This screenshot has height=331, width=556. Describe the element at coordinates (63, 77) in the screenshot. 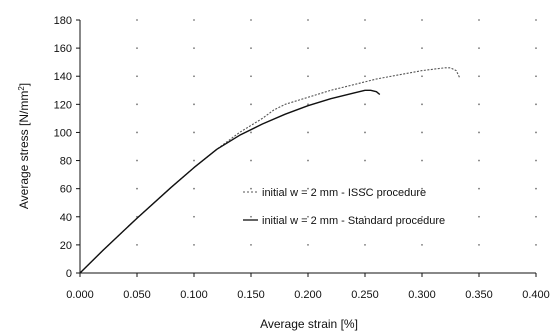

I see `y-tick-label: 140` at that location.